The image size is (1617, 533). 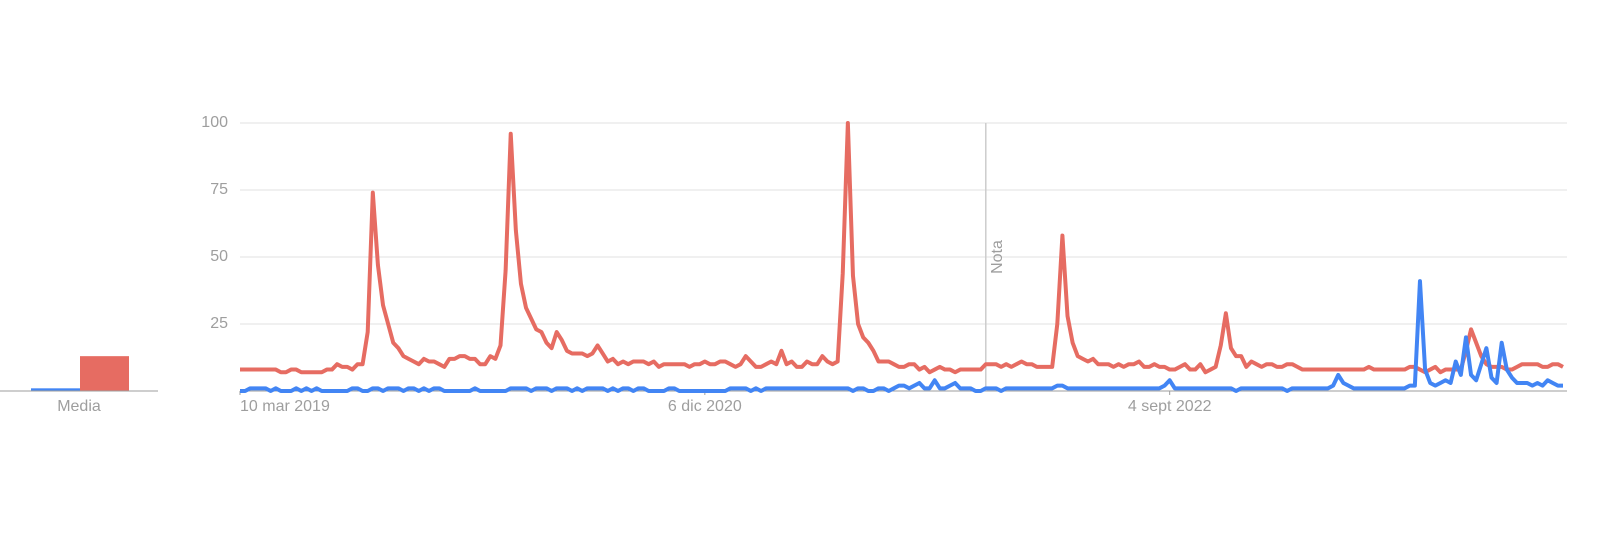 I want to click on x-tick-label: 10 mar 2019, so click(x=285, y=406).